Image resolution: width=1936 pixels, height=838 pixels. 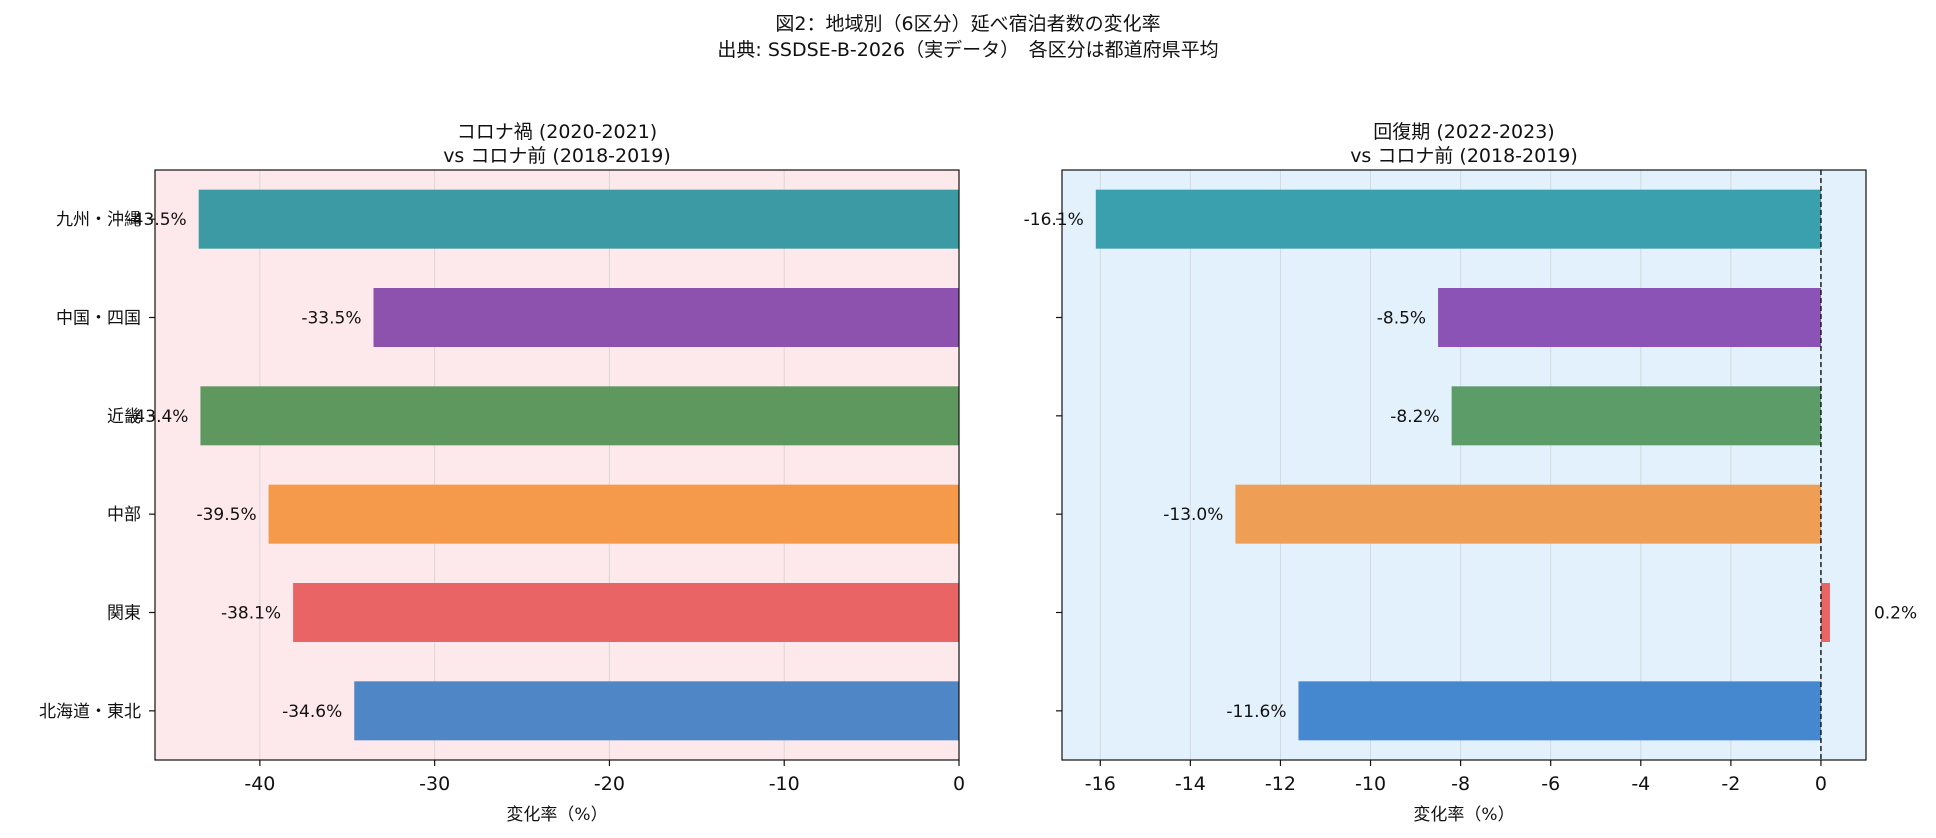 I want to click on panel-1-category-label: 中国・四国, so click(x=98, y=319).